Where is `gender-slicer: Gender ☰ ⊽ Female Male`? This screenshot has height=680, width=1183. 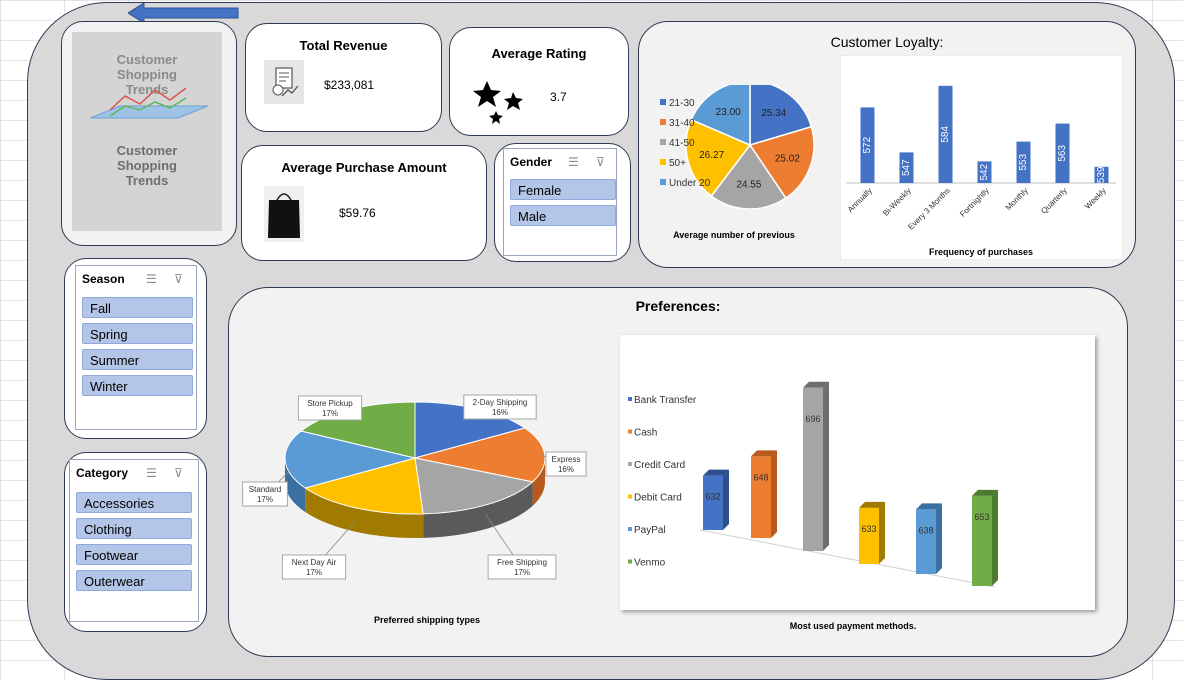
gender-slicer: Gender ☰ ⊽ Female Male is located at coordinates (560, 202).